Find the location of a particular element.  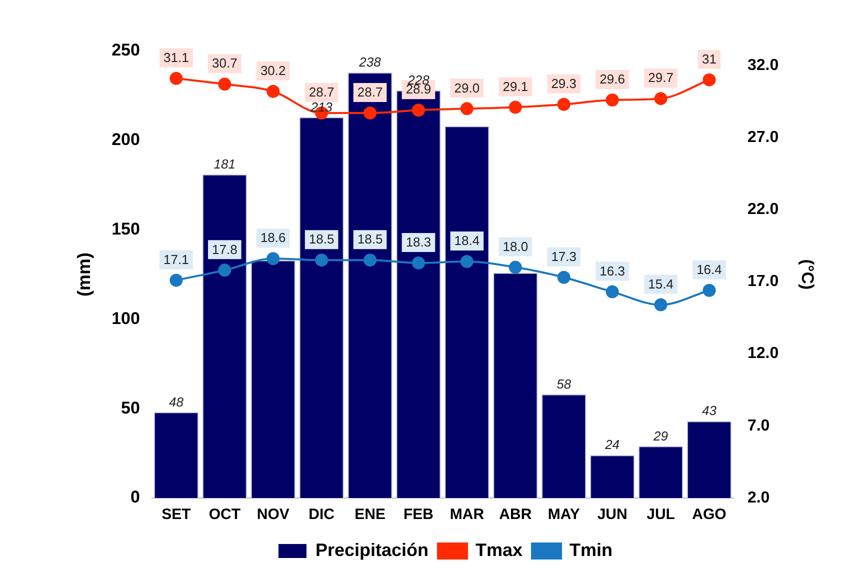

x-tick-label: ENE is located at coordinates (370, 515).